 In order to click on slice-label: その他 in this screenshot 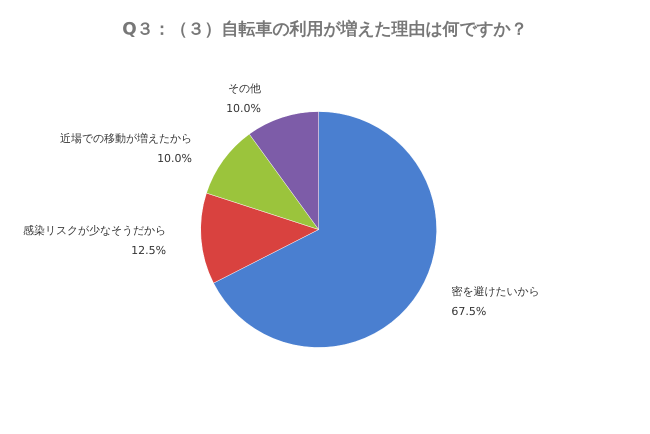, I will do `click(245, 88)`.